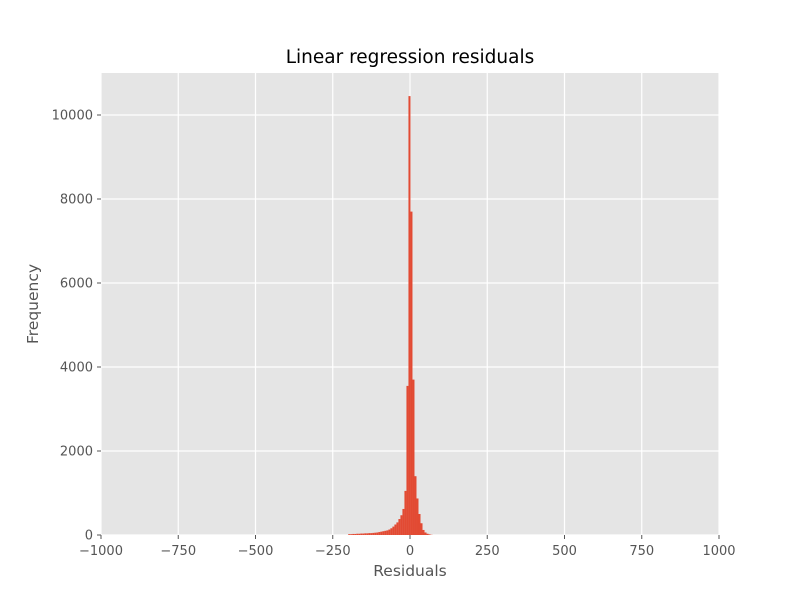 The width and height of the screenshot is (800, 600). I want to click on x-tick-label: 0, so click(410, 551).